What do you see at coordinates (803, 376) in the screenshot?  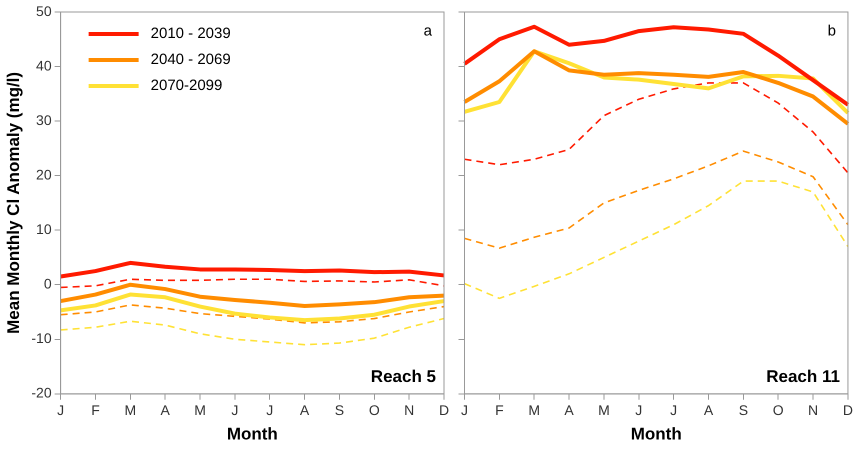 I see `annotation: Reach 11` at bounding box center [803, 376].